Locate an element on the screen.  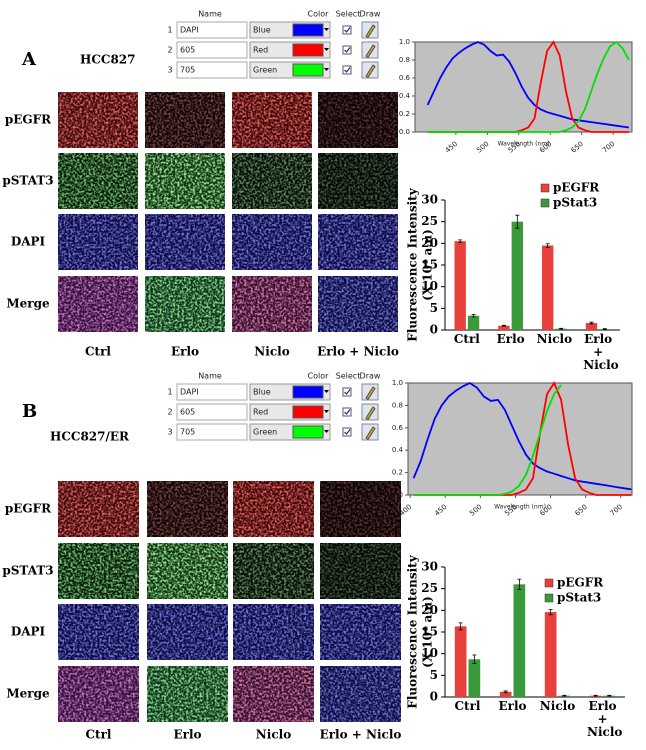
column-label: Niclo is located at coordinates (271, 352).